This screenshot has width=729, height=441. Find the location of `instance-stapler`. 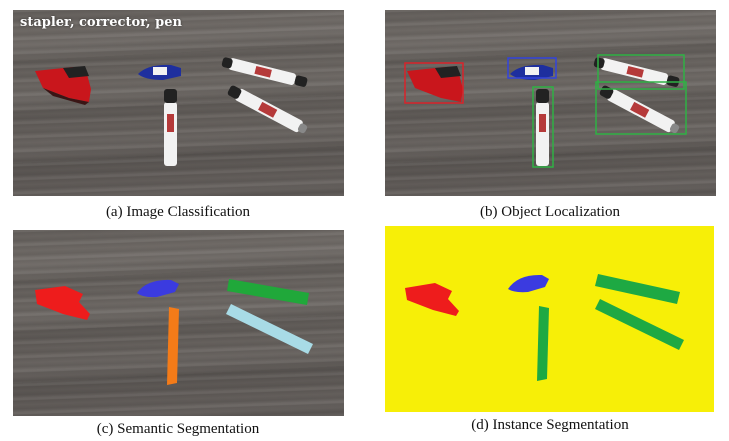

instance-stapler is located at coordinates (432, 299).